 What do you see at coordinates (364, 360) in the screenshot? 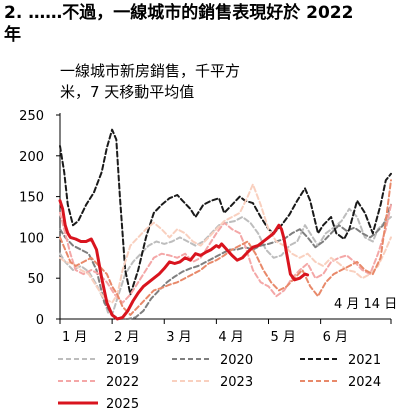
I see `legend-label-2021: 2021` at bounding box center [364, 360].